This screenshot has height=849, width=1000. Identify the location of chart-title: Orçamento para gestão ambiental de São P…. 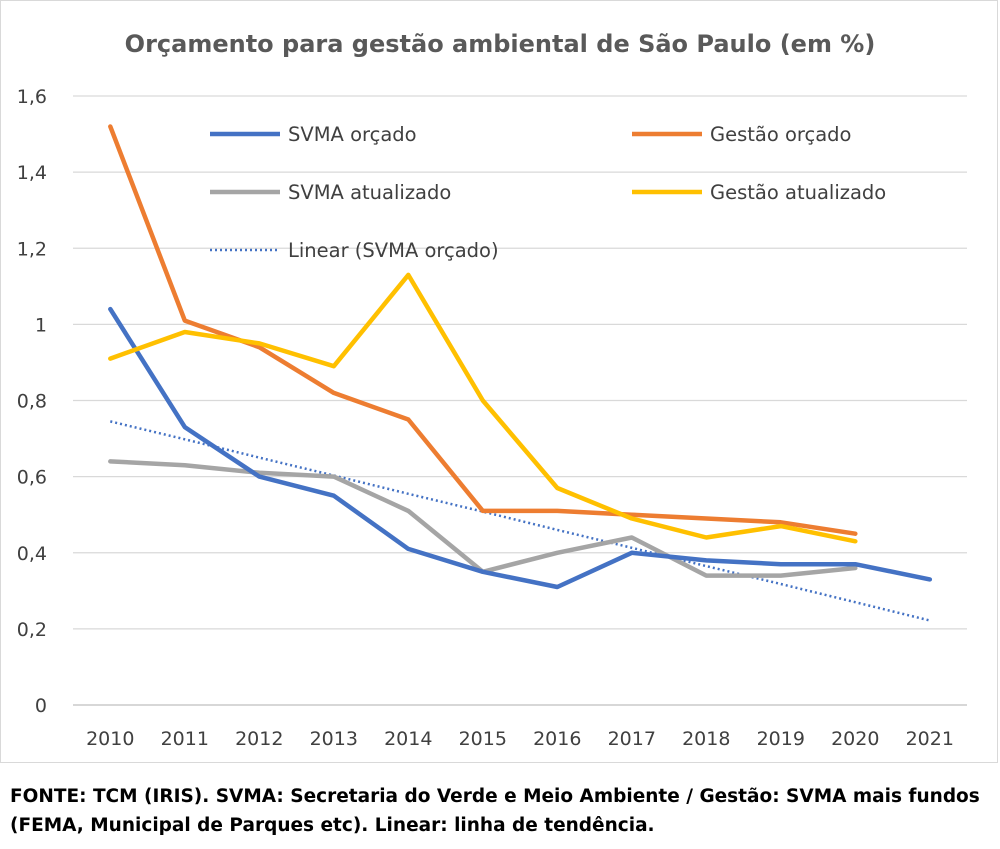
(500, 44).